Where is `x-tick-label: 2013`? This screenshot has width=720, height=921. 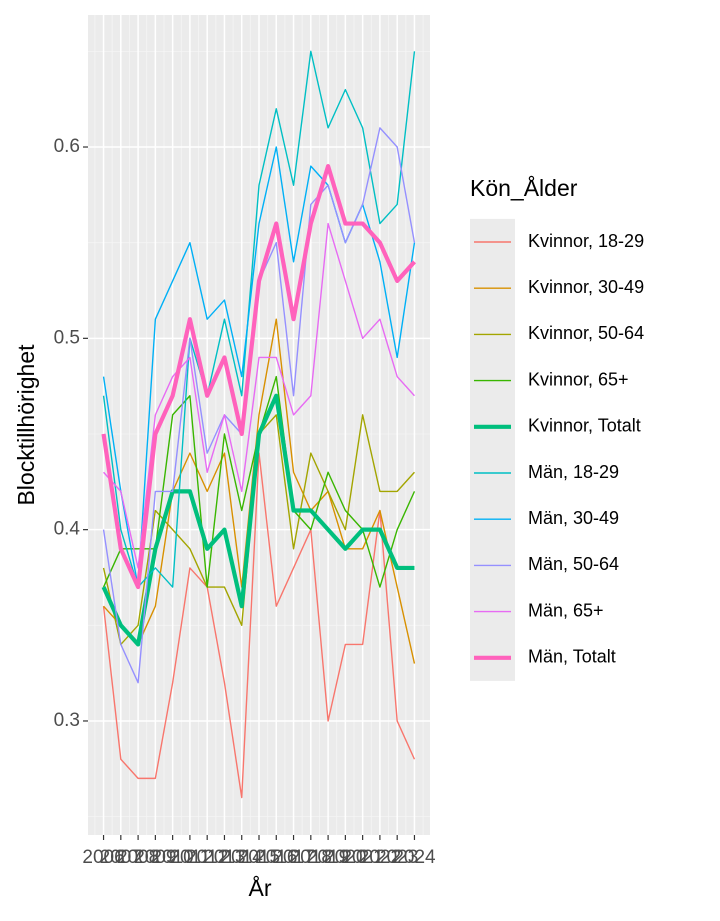 x-tick-label: 2013 is located at coordinates (224, 857).